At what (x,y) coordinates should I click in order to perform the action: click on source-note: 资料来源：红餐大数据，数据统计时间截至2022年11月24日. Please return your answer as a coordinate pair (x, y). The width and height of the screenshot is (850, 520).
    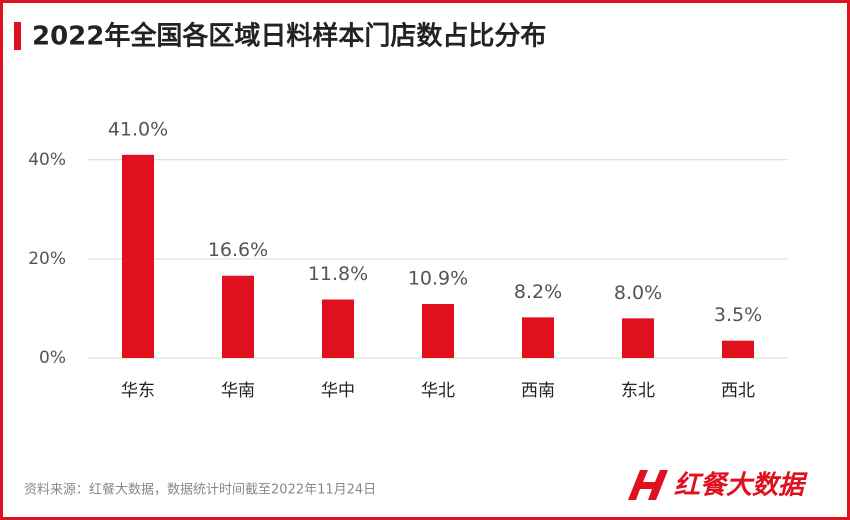
    Looking at the image, I should click on (200, 490).